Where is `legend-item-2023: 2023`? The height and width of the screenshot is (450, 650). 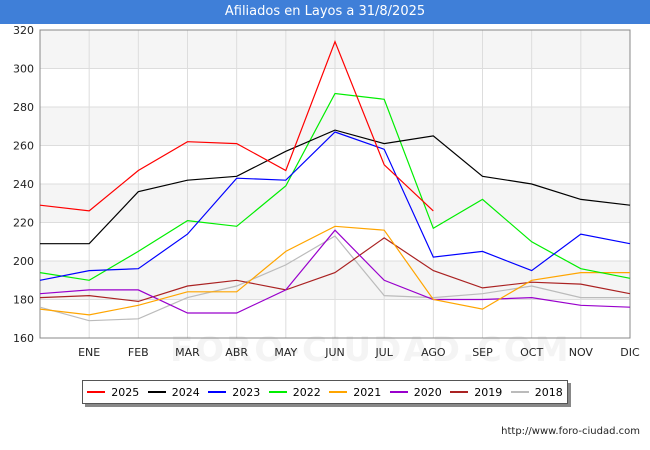
legend-item-2023: 2023 is located at coordinates (234, 392).